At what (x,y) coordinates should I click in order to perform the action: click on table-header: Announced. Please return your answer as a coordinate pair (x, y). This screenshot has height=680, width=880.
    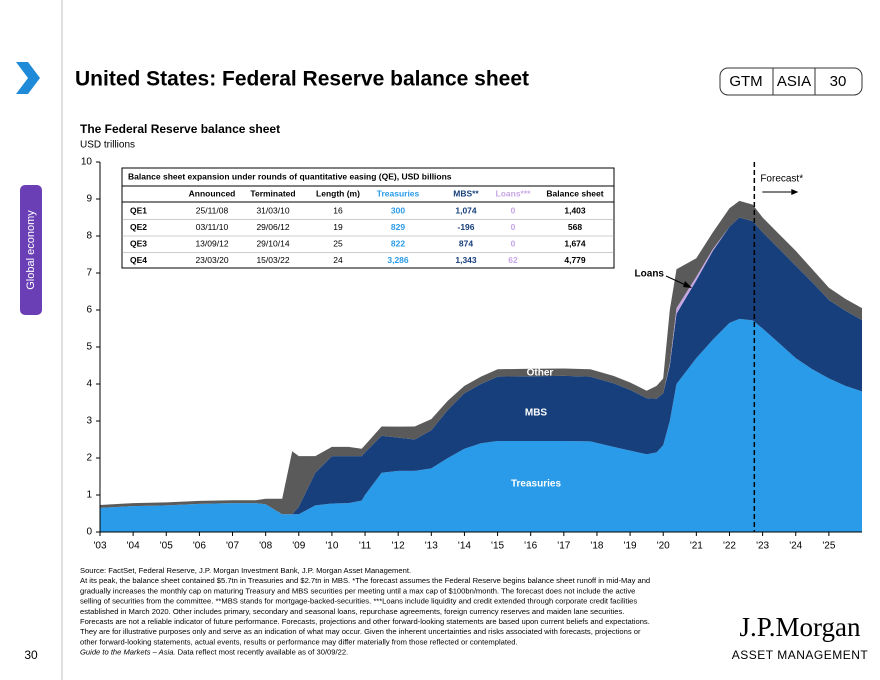
    Looking at the image, I should click on (212, 193).